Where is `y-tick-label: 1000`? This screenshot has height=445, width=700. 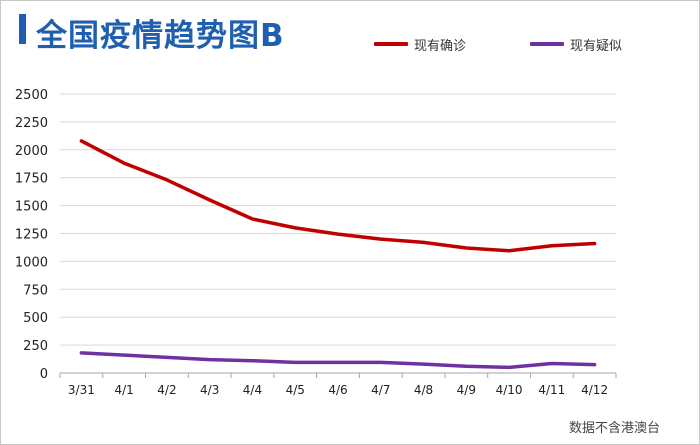
y-tick-label: 1000 is located at coordinates (31, 262).